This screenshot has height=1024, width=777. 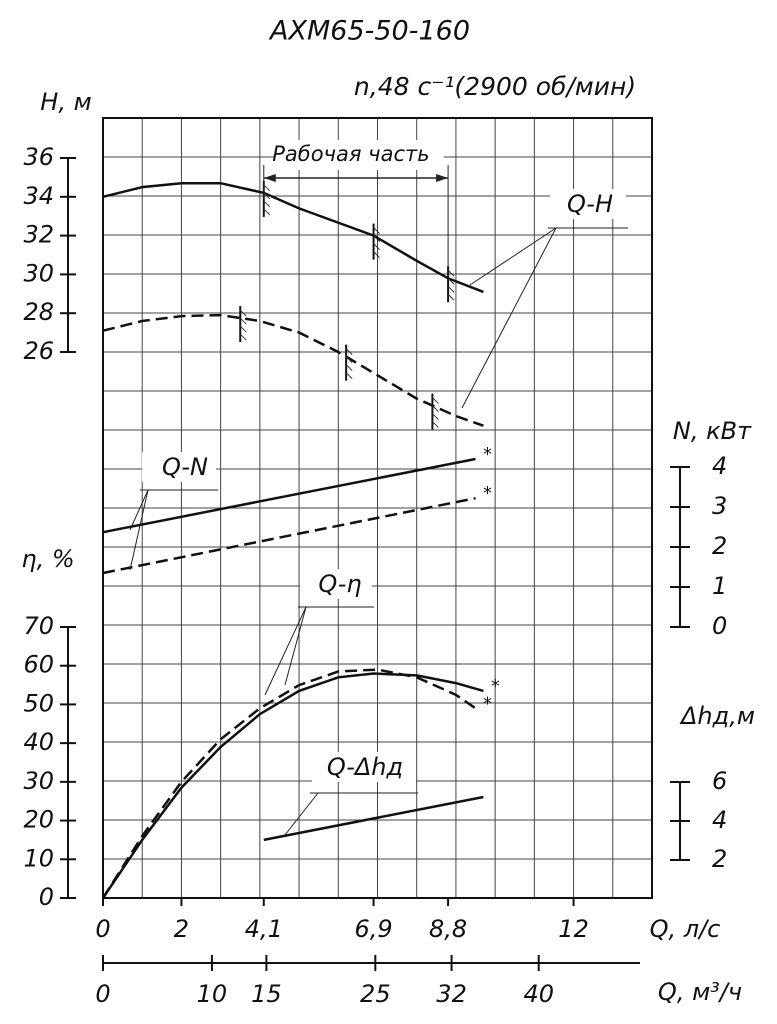 What do you see at coordinates (495, 86) in the screenshot?
I see `chart-subtitle: n,48 с⁻¹(2900 об/мин)` at bounding box center [495, 86].